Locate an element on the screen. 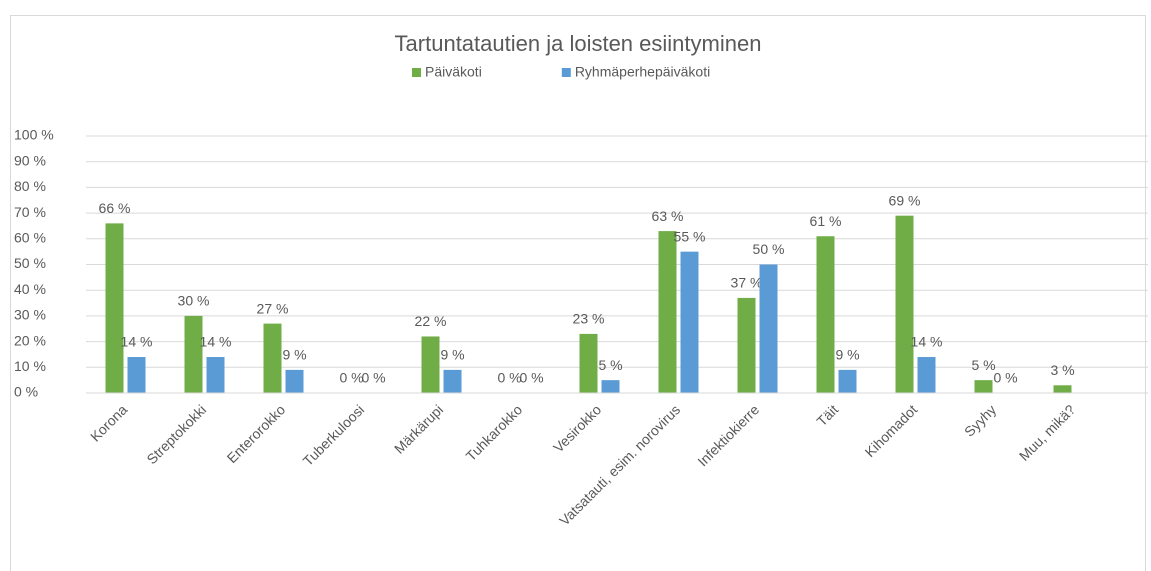  data-label: 69 % is located at coordinates (905, 200).